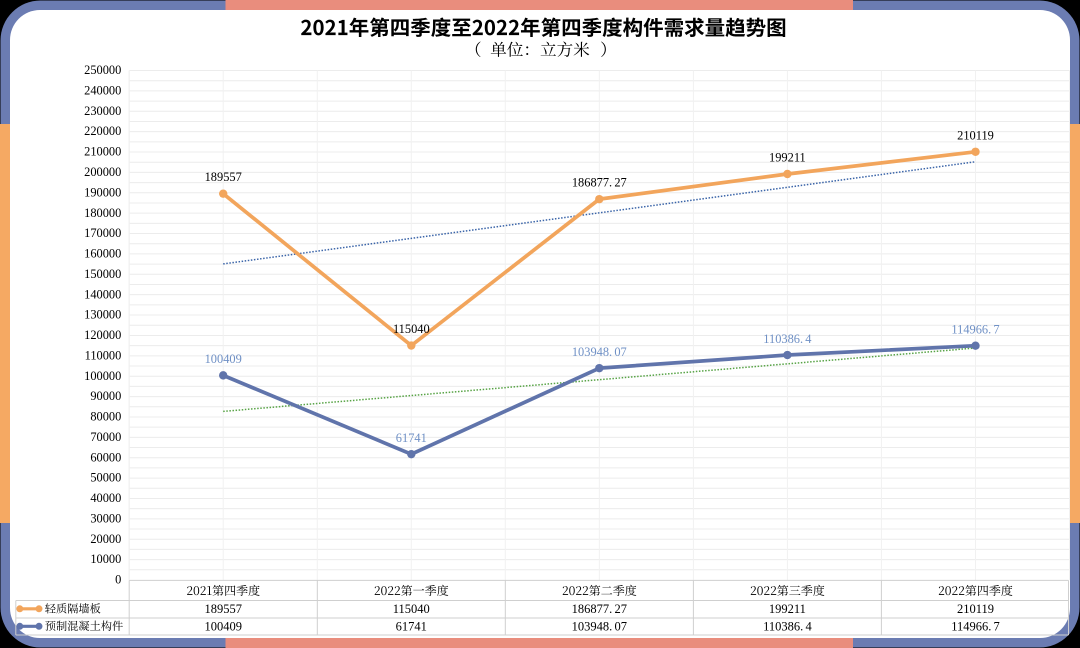 Image resolution: width=1080 pixels, height=648 pixels. Describe the element at coordinates (102, 233) in the screenshot. I see `svg-text: 170000` at that location.